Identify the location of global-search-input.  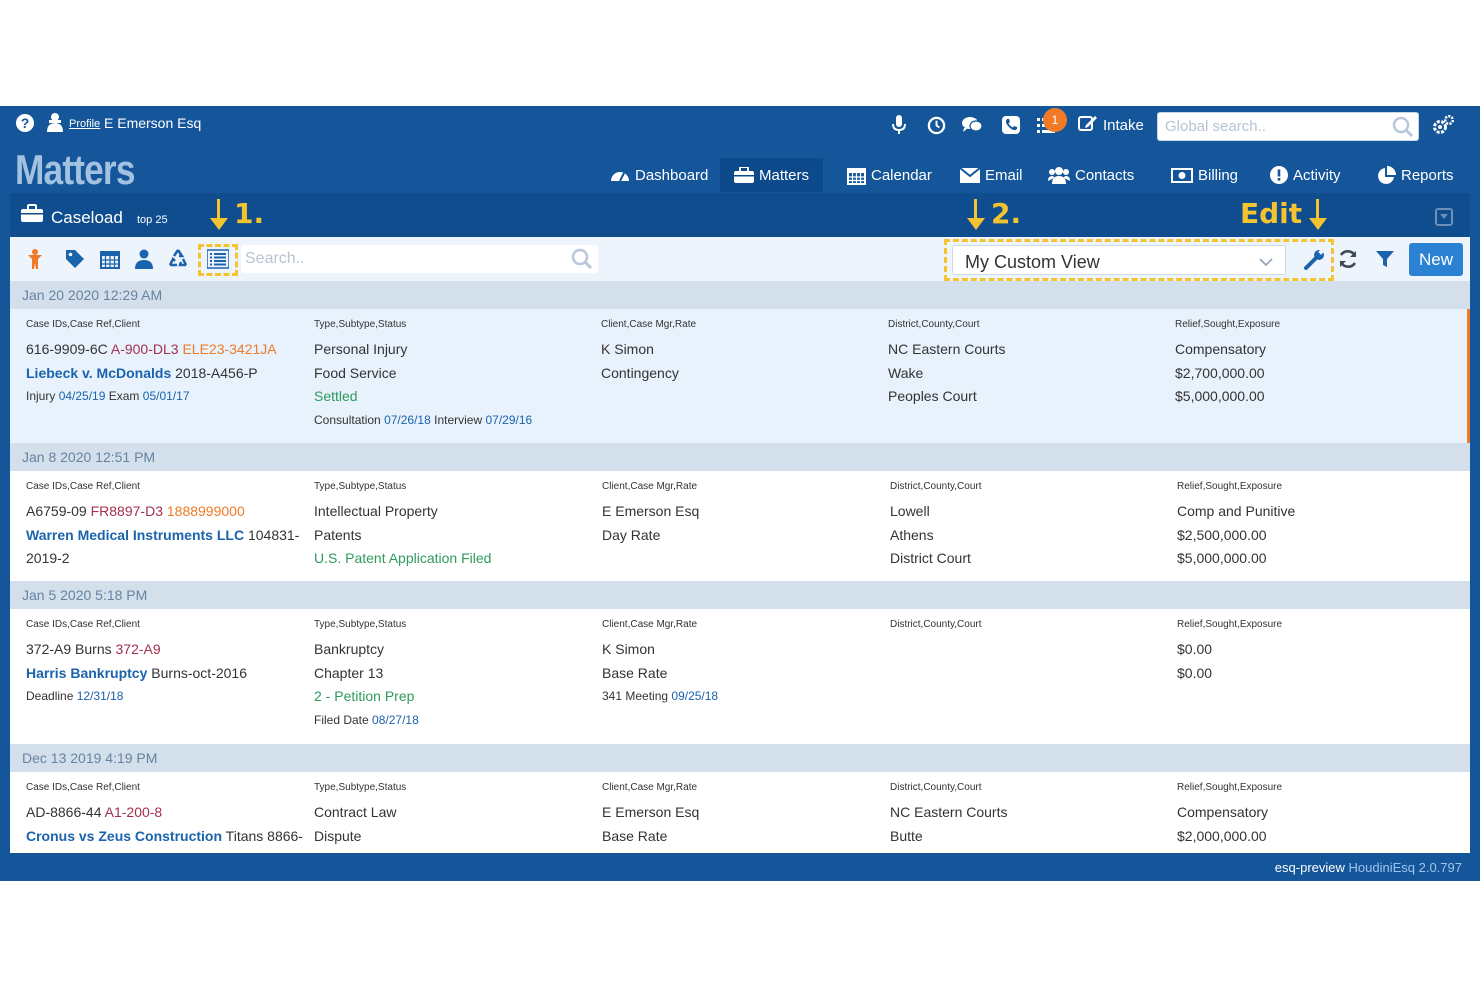
(1270, 126).